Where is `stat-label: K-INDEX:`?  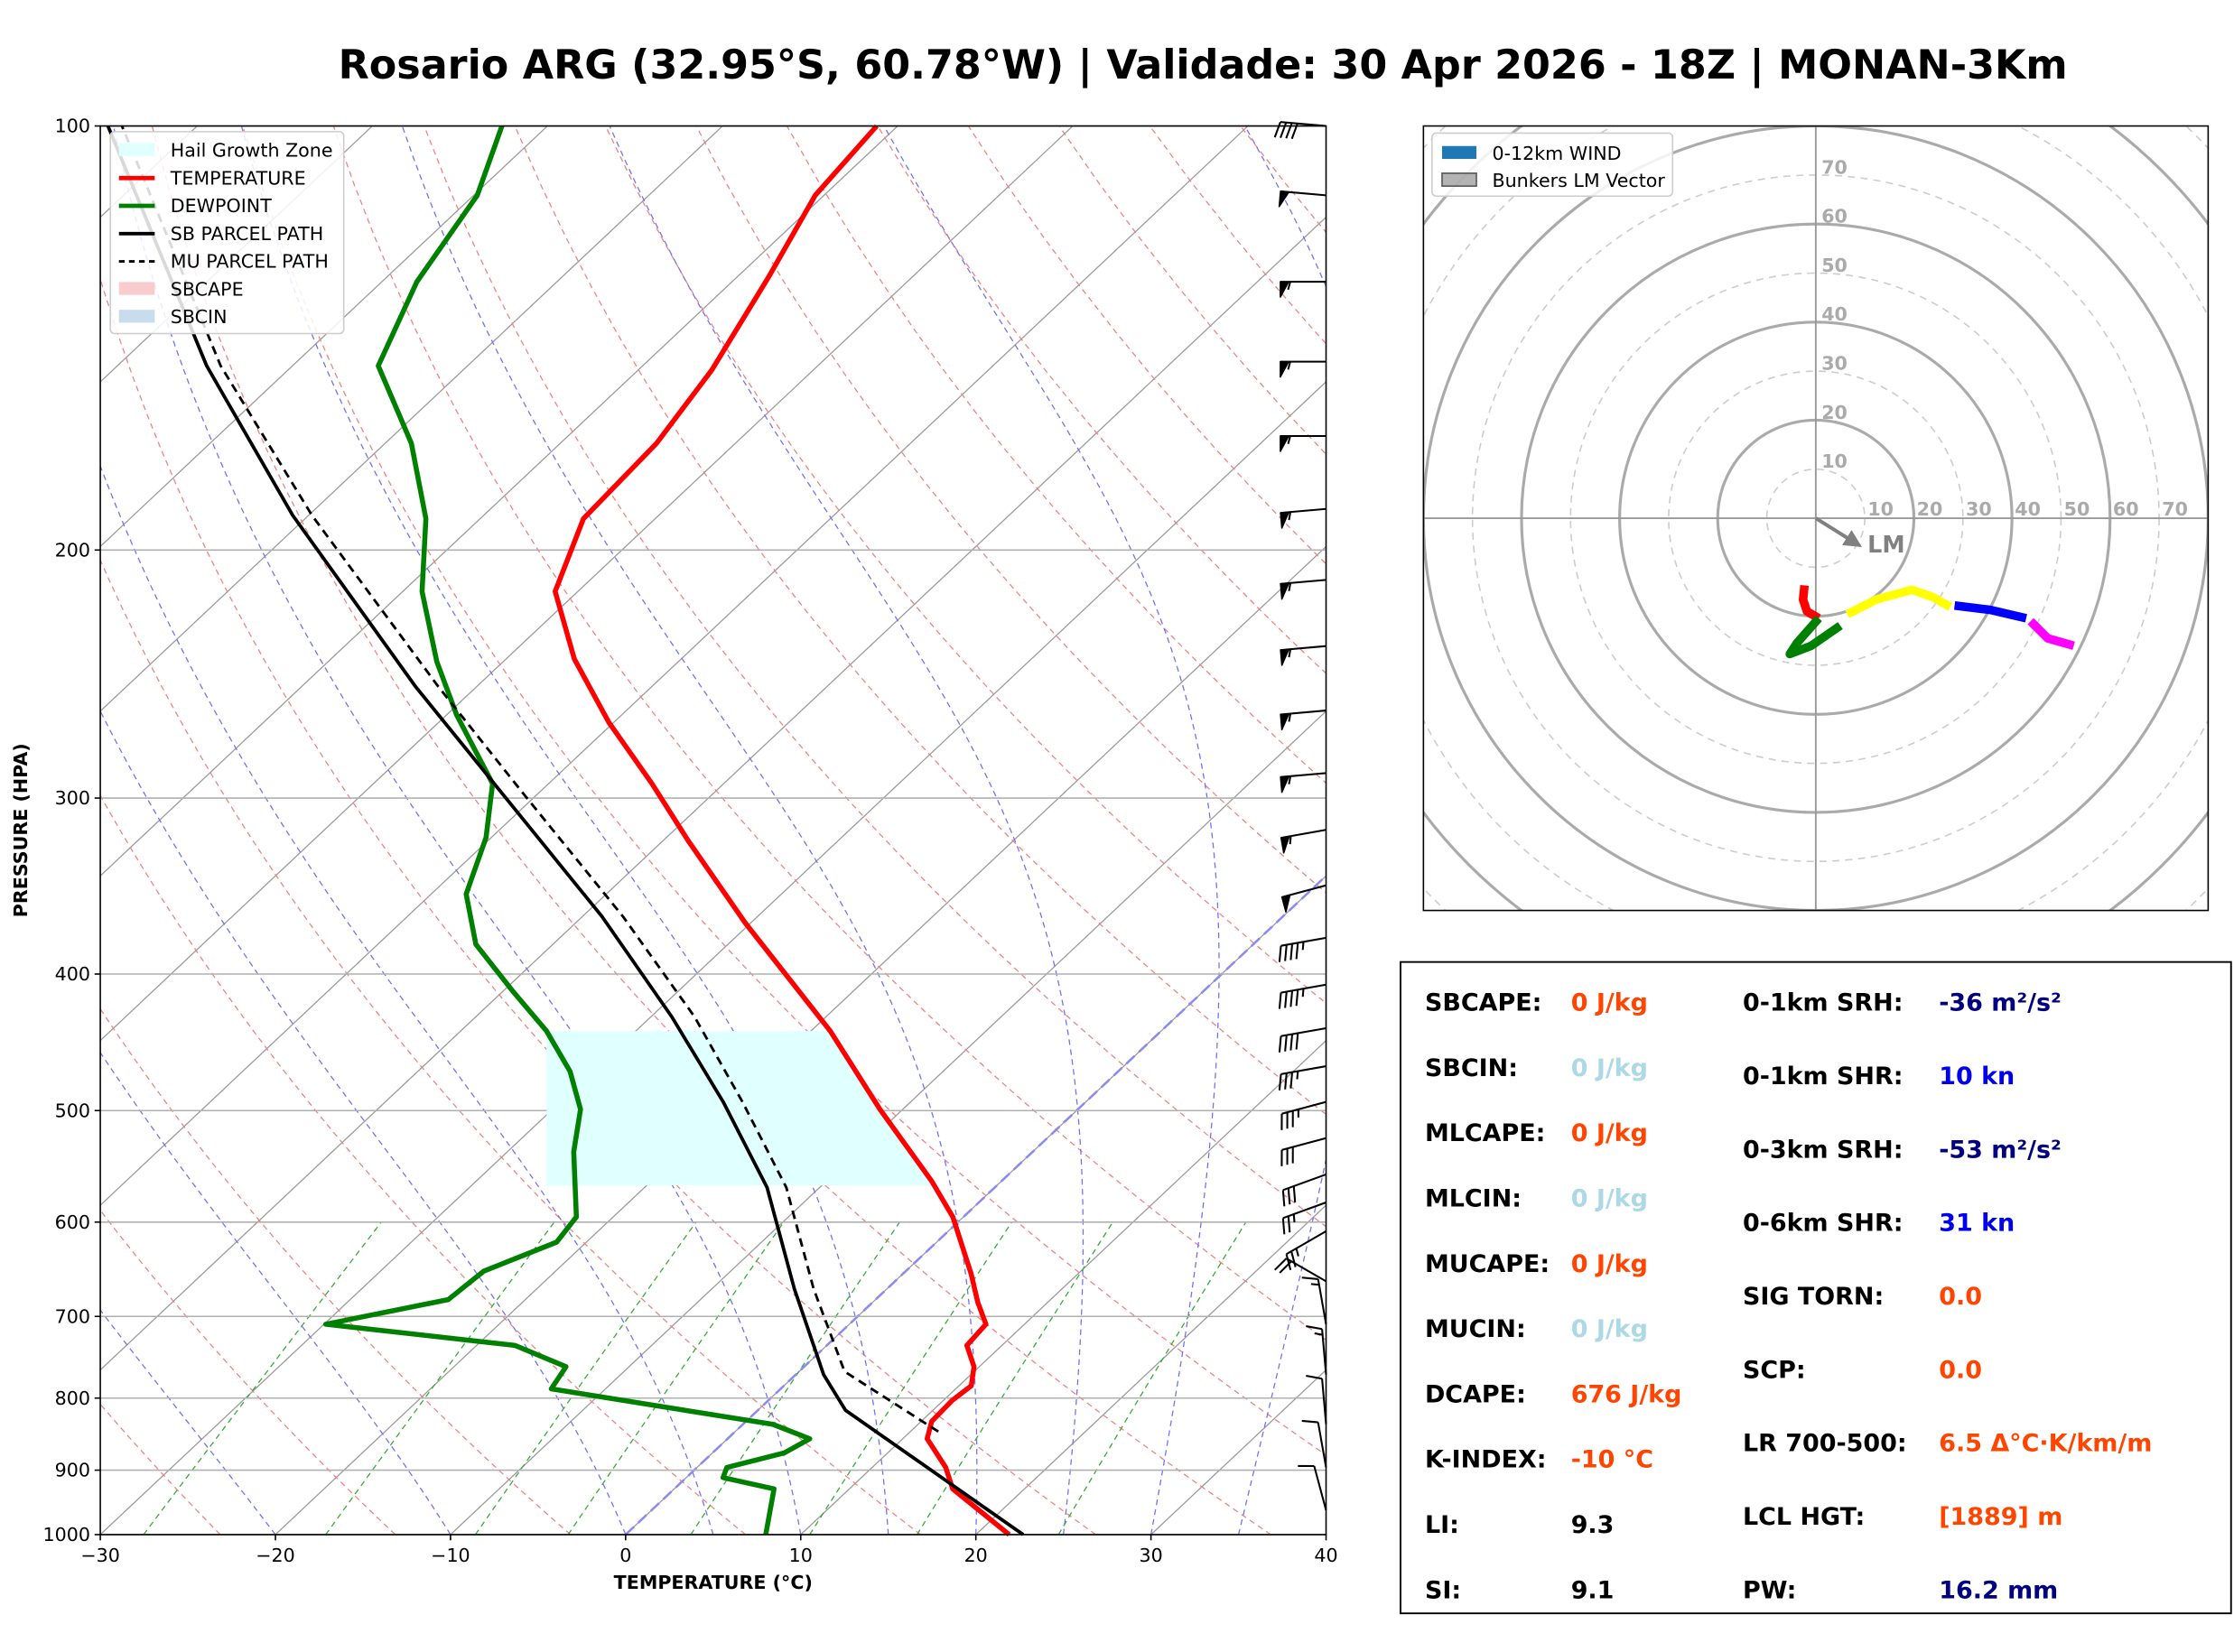
stat-label: K-INDEX: is located at coordinates (1486, 1460).